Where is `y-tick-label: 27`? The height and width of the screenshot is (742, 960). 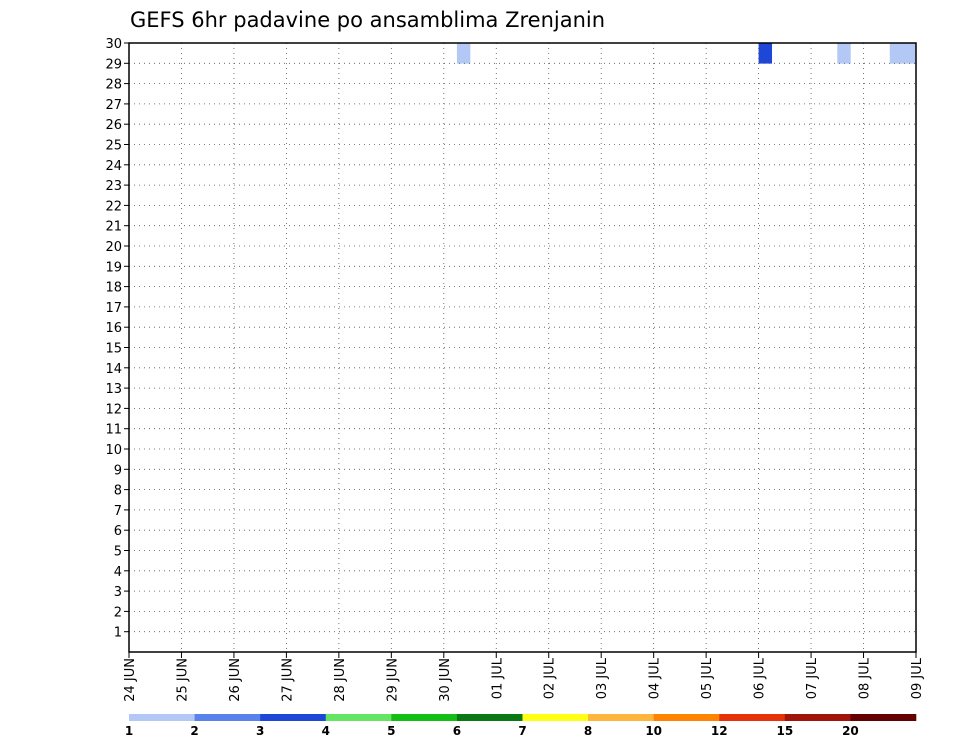
y-tick-label: 27 is located at coordinates (113, 105).